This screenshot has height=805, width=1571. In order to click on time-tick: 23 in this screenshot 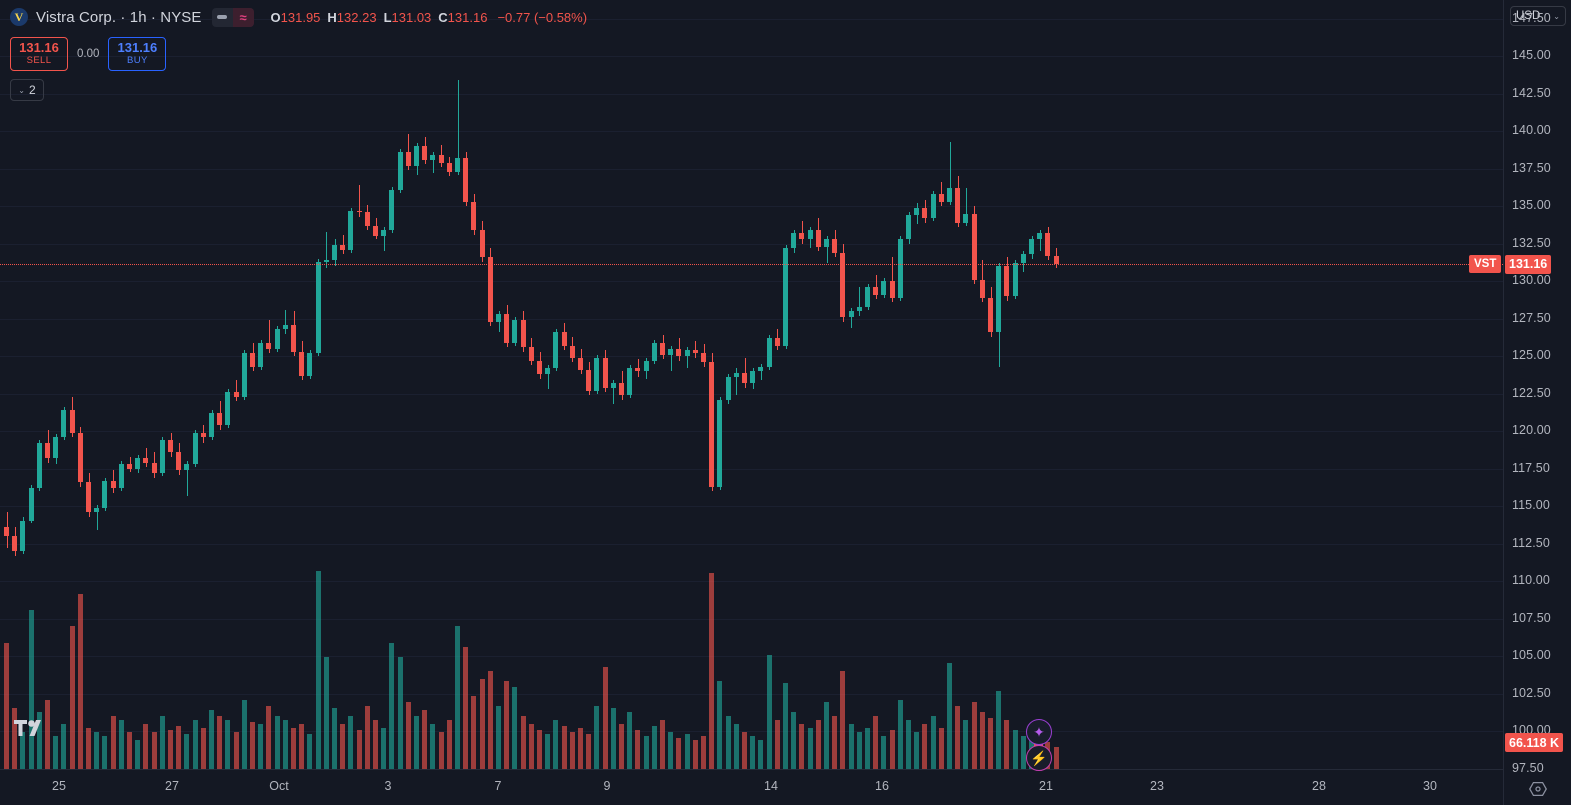, I will do `click(1157, 786)`.